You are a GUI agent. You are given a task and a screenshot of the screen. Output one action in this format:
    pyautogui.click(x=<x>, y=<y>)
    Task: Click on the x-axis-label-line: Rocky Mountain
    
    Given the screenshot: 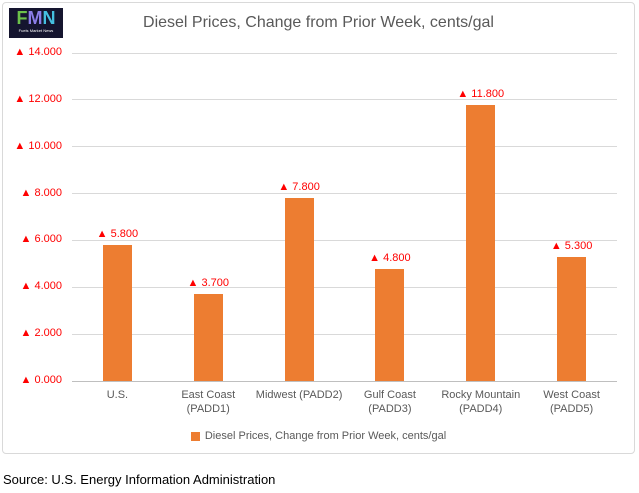 What is the action you would take?
    pyautogui.click(x=481, y=395)
    